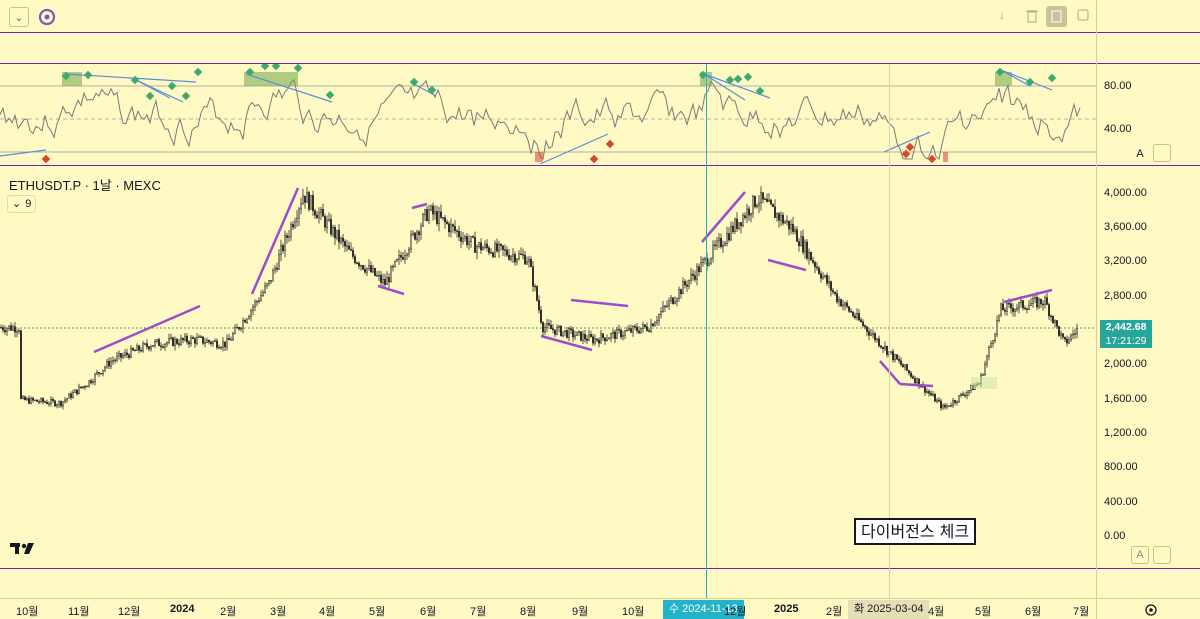 The image size is (1200, 619). What do you see at coordinates (25, 548) in the screenshot?
I see `tradingview-logo` at bounding box center [25, 548].